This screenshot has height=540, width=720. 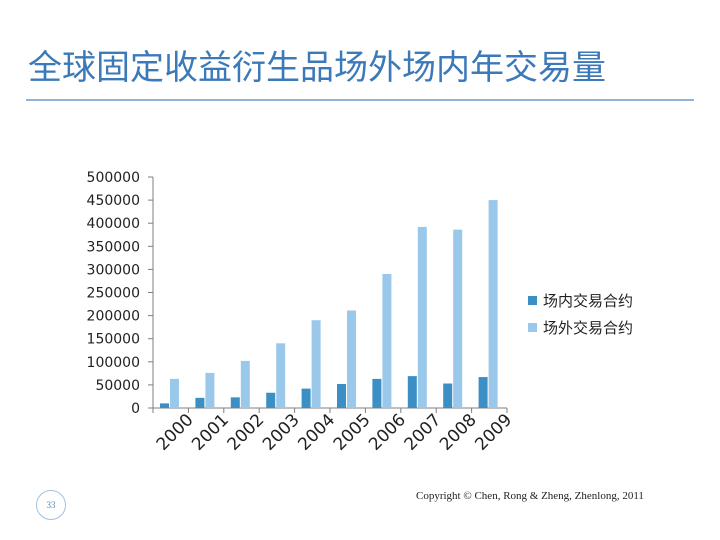 What do you see at coordinates (448, 395) in the screenshot?
I see `bar-exchange-2008` at bounding box center [448, 395].